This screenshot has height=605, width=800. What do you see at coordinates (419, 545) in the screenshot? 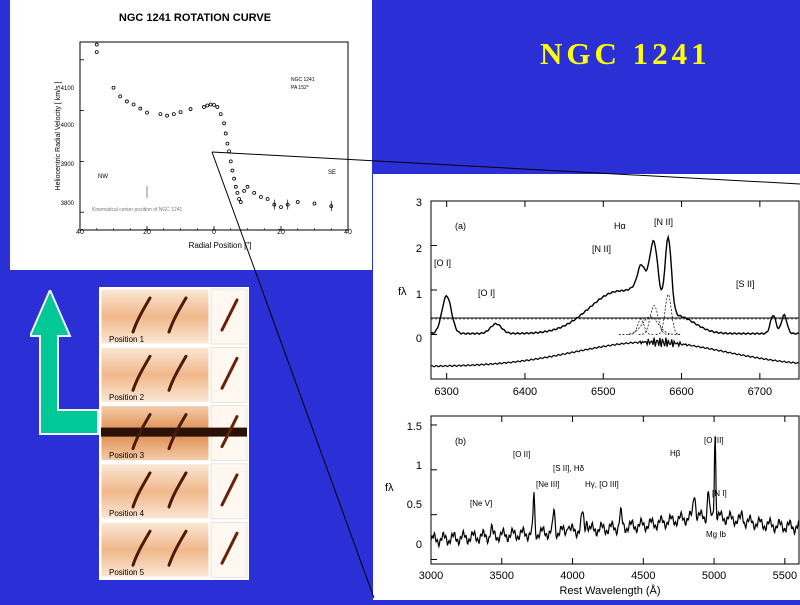
I see `y-tick-label: 0` at bounding box center [419, 545].